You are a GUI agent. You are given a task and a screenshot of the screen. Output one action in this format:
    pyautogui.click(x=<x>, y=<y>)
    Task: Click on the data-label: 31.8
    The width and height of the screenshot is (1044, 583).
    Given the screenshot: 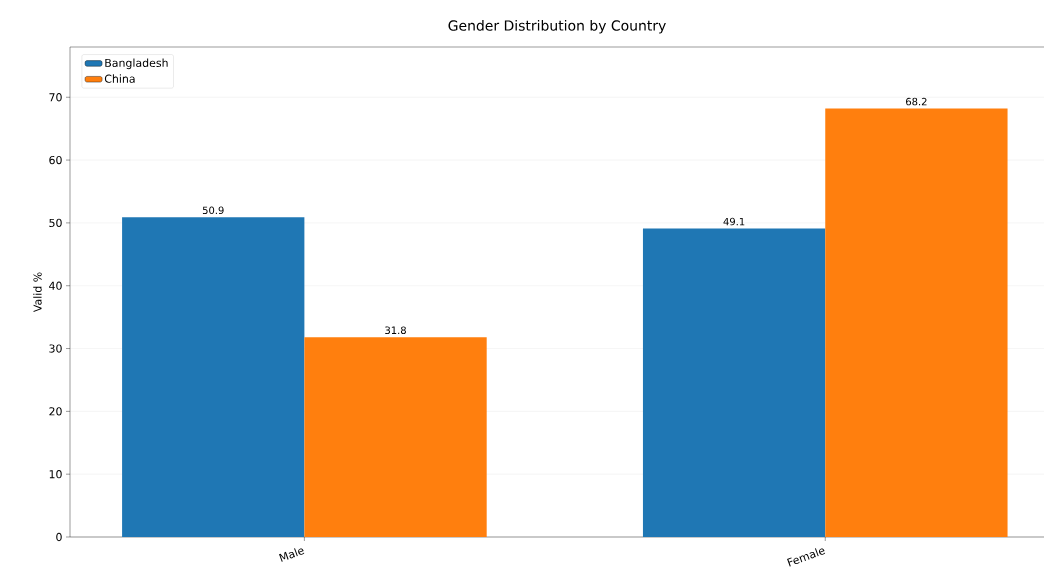 What is the action you would take?
    pyautogui.click(x=395, y=330)
    